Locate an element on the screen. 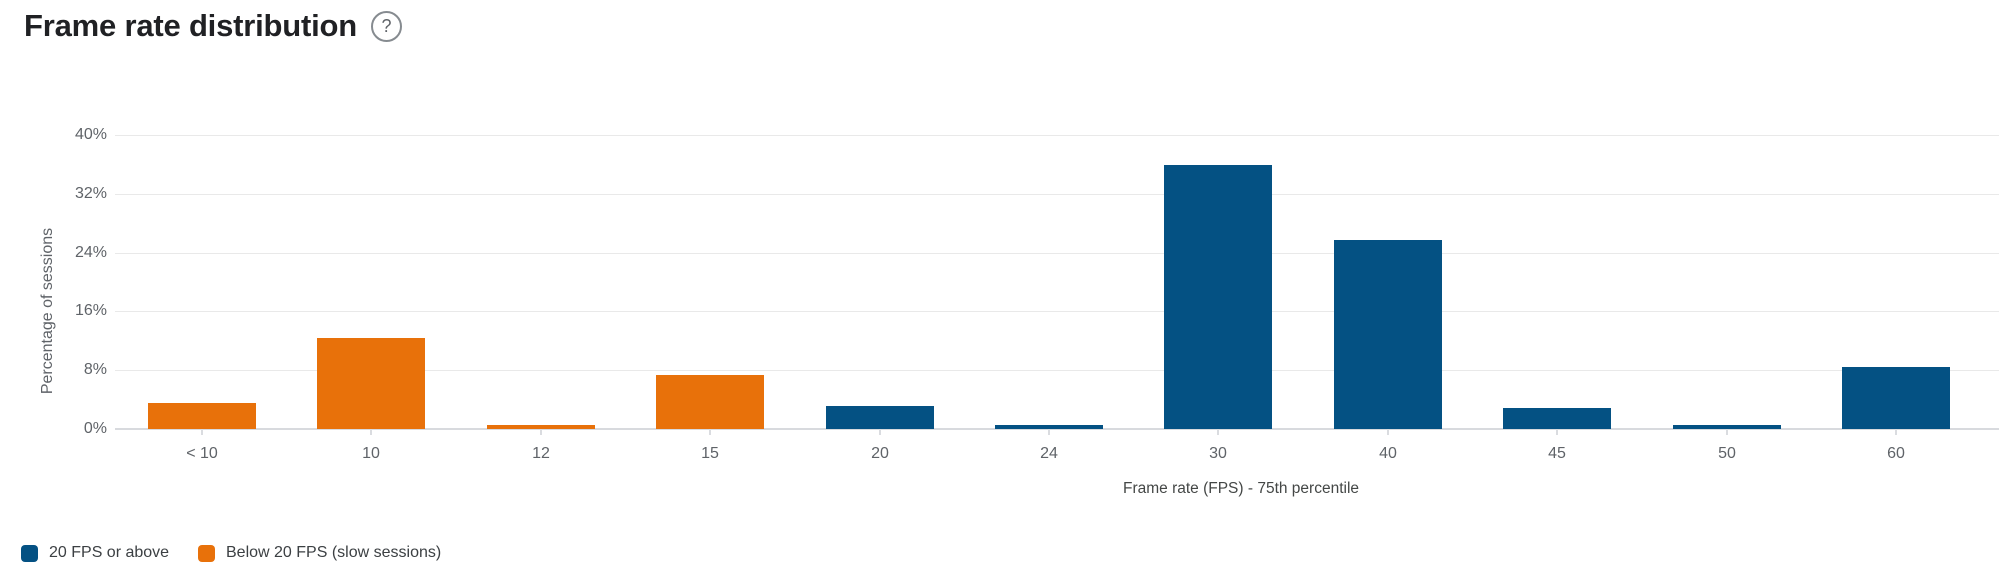 The image size is (1999, 578). x-tick-label: 30 is located at coordinates (1218, 453).